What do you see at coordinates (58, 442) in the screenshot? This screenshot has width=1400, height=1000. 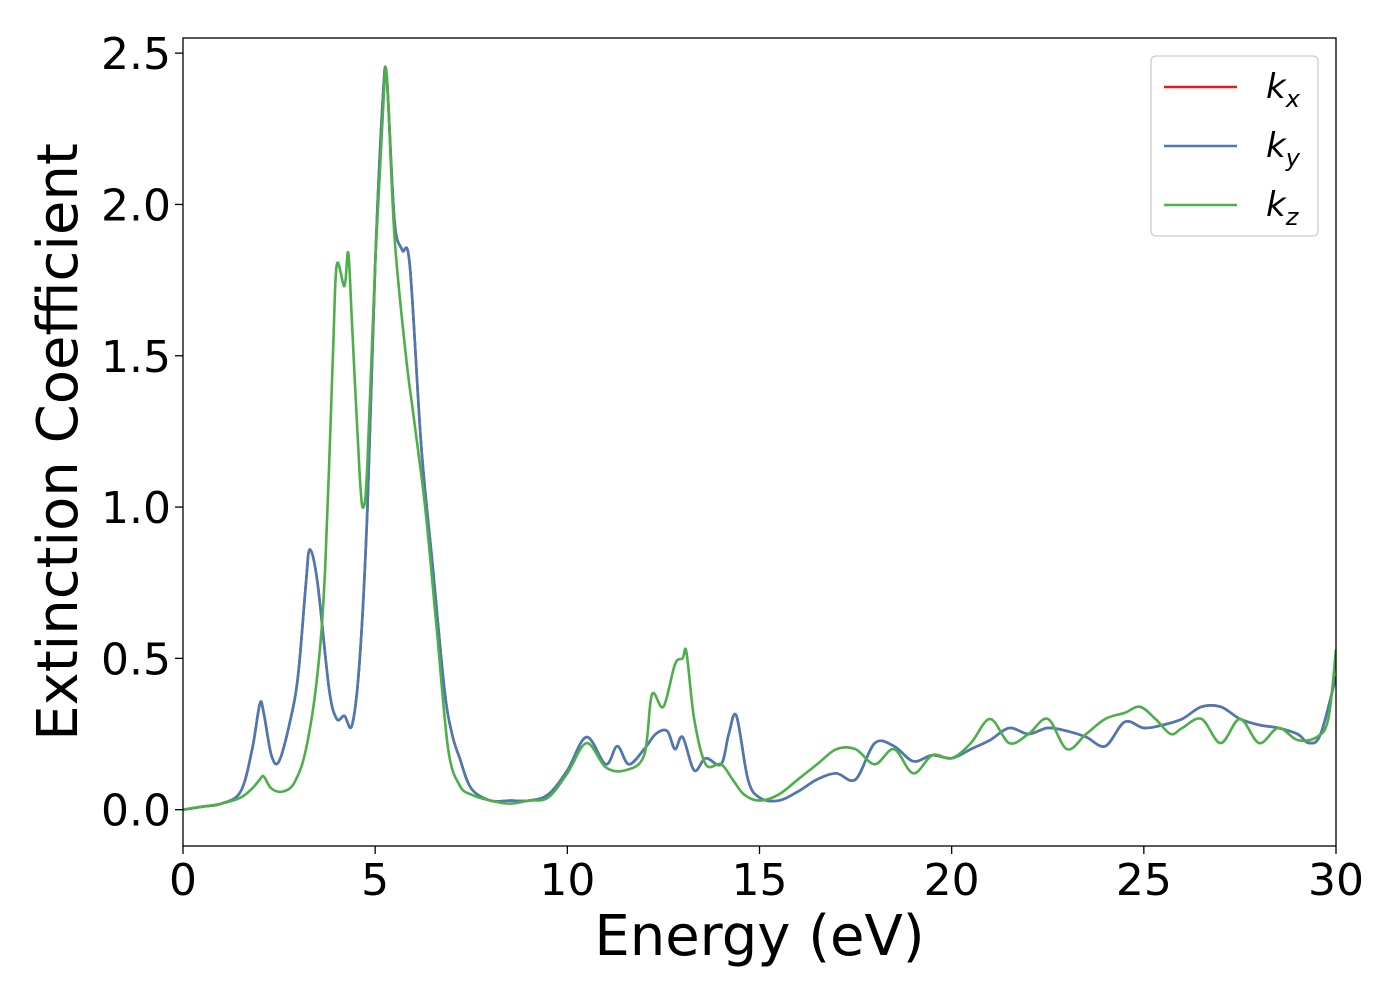 I see `y-axis-title: Extinction Coefficient` at bounding box center [58, 442].